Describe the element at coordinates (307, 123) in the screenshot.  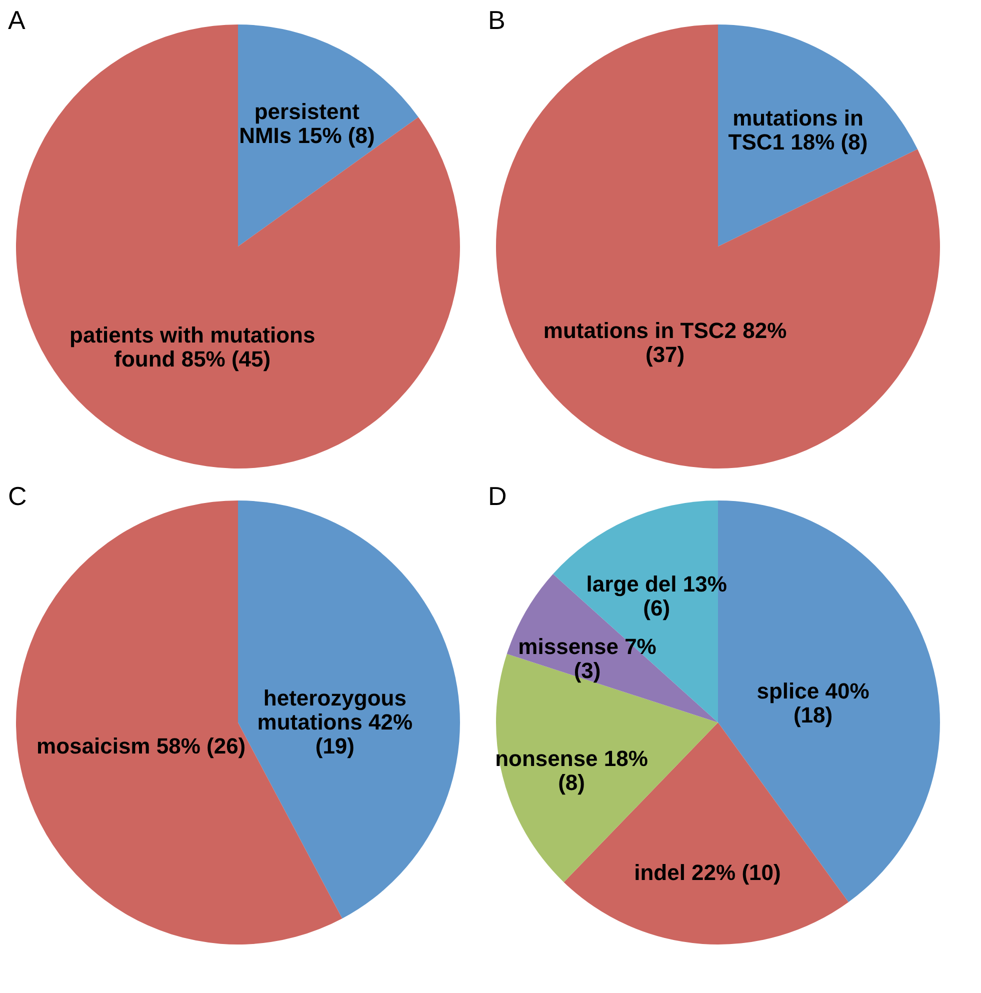
I see `slice-label: persistent NMIs 15% (8)` at that location.